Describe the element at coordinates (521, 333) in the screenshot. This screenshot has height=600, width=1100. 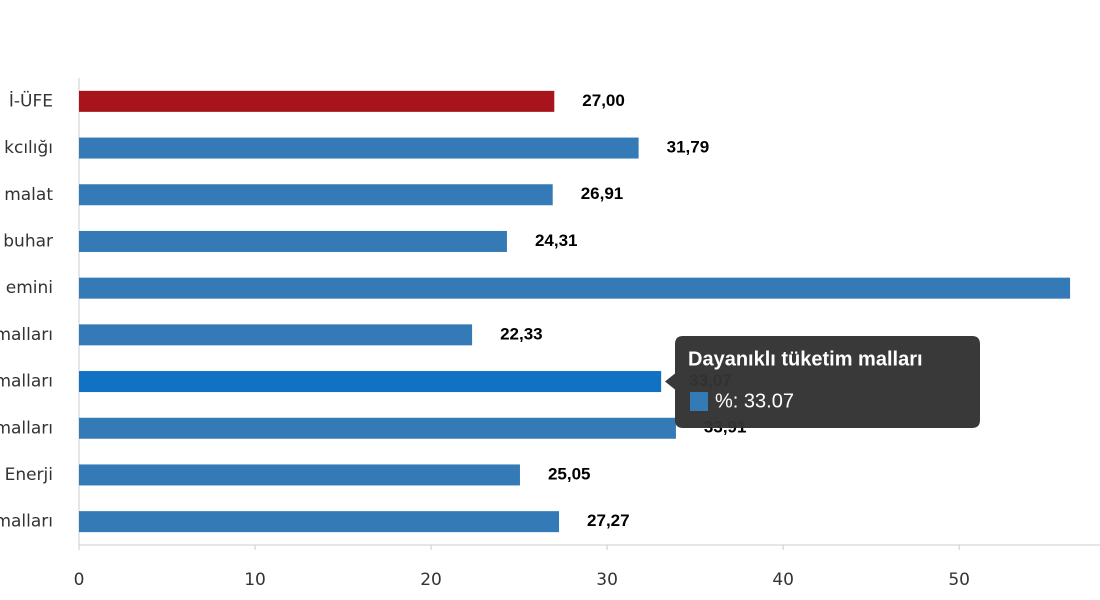
I see `value-label: 22,33` at that location.